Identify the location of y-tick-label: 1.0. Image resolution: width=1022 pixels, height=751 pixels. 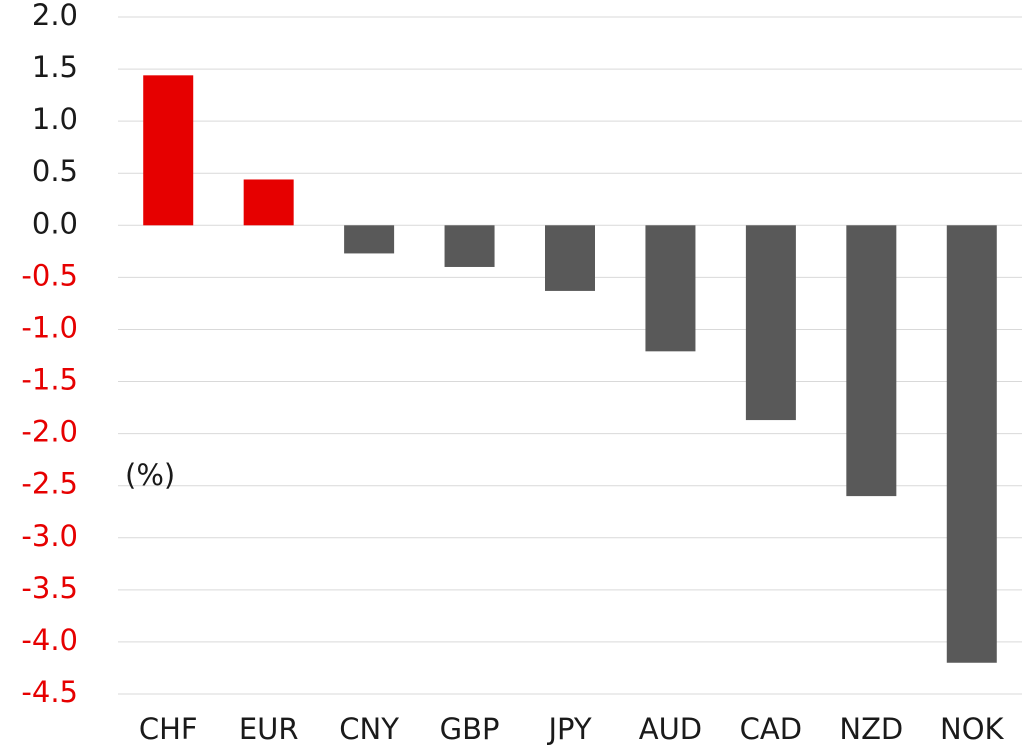
(55, 119).